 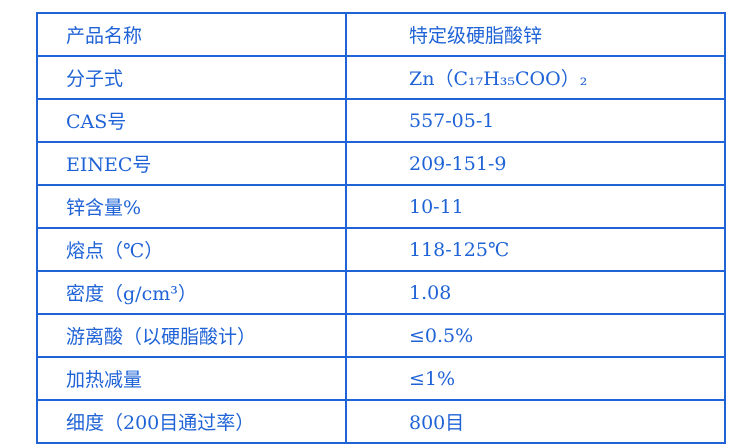 I want to click on row-value: 118-125℃, so click(x=535, y=249).